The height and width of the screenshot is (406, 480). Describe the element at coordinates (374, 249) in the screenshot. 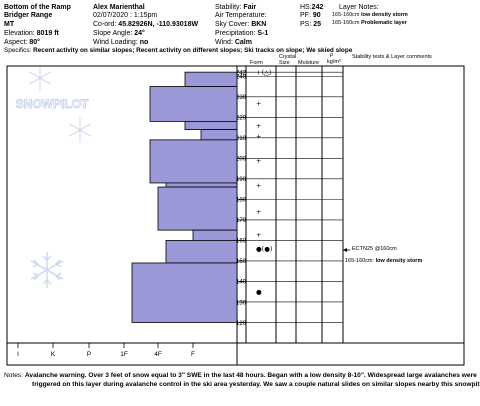

I see `stability-test: ECTN25 @160cm` at that location.